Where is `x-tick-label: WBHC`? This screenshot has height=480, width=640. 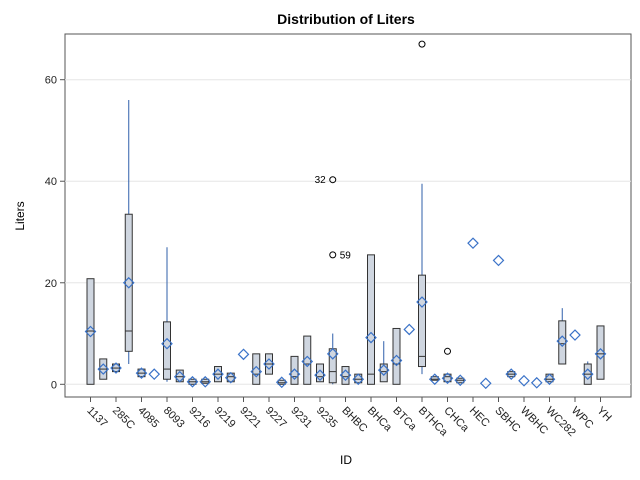 x-tick-label: WBHC is located at coordinates (534, 421).